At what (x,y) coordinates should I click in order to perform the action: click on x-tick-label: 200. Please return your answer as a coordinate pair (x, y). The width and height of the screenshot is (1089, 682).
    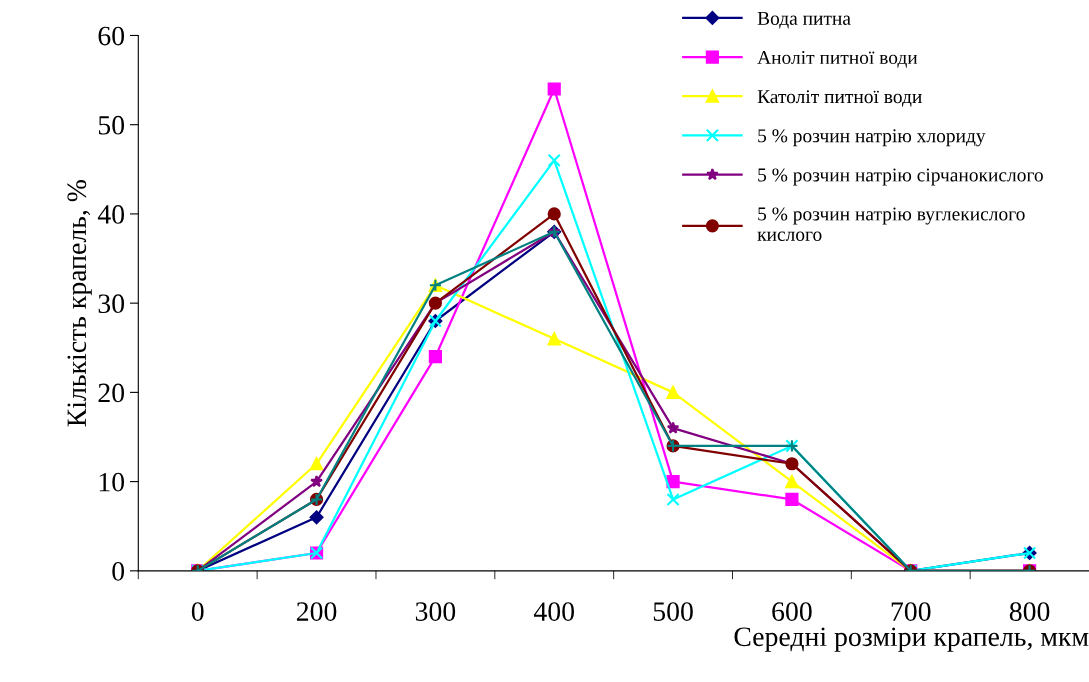
    Looking at the image, I should click on (316, 611).